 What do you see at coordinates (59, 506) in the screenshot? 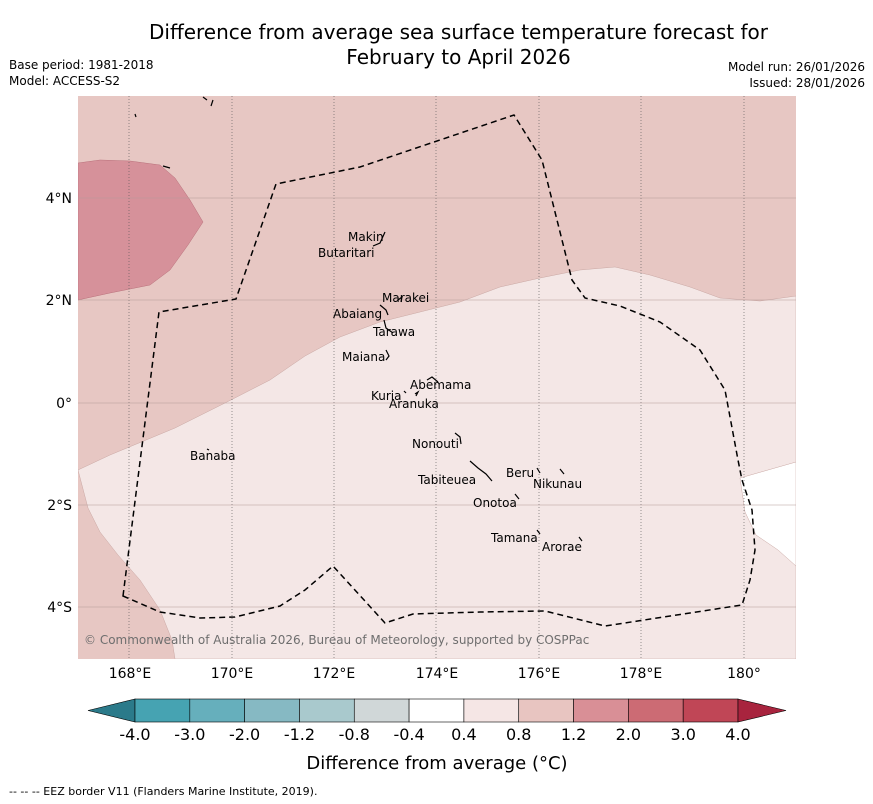
I see `y-tick-2s: 2°S` at bounding box center [59, 506].